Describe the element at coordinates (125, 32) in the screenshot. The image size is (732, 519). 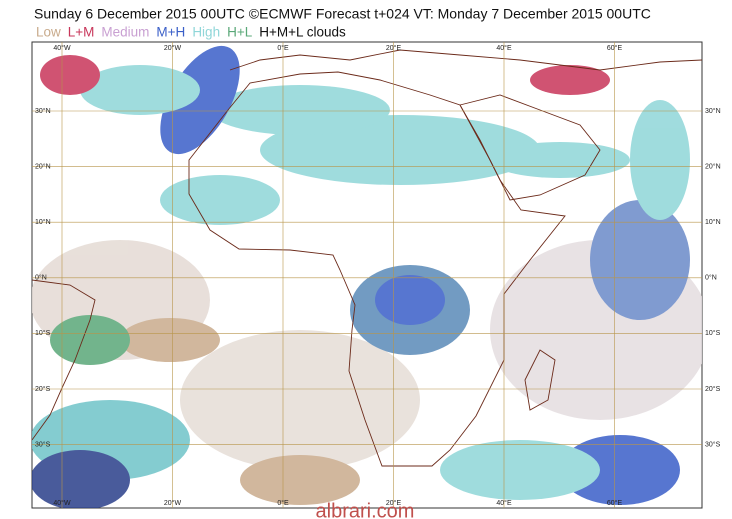
I see `legend-label: Medium` at that location.